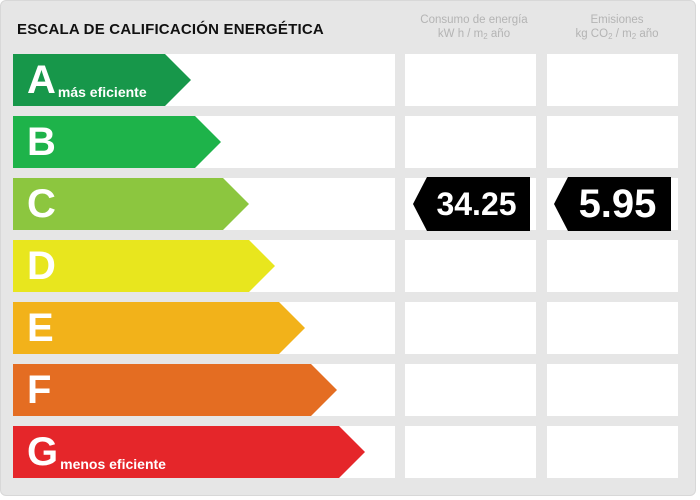 This screenshot has width=700, height=500. Describe the element at coordinates (617, 34) in the screenshot. I see `emissions-header-unit: kg CO2 / m2 año` at that location.